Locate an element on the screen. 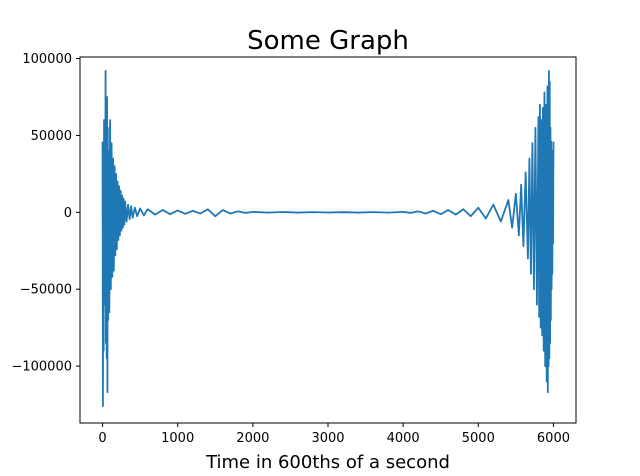 The height and width of the screenshot is (476, 640). x-tick-label: 4000 is located at coordinates (403, 438).